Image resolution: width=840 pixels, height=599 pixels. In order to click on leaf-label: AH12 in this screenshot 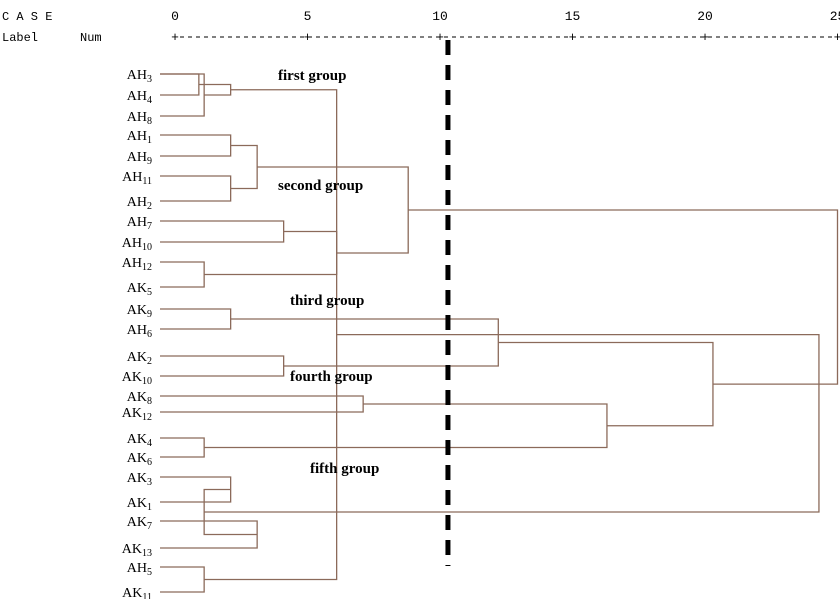, I will do `click(137, 264)`.